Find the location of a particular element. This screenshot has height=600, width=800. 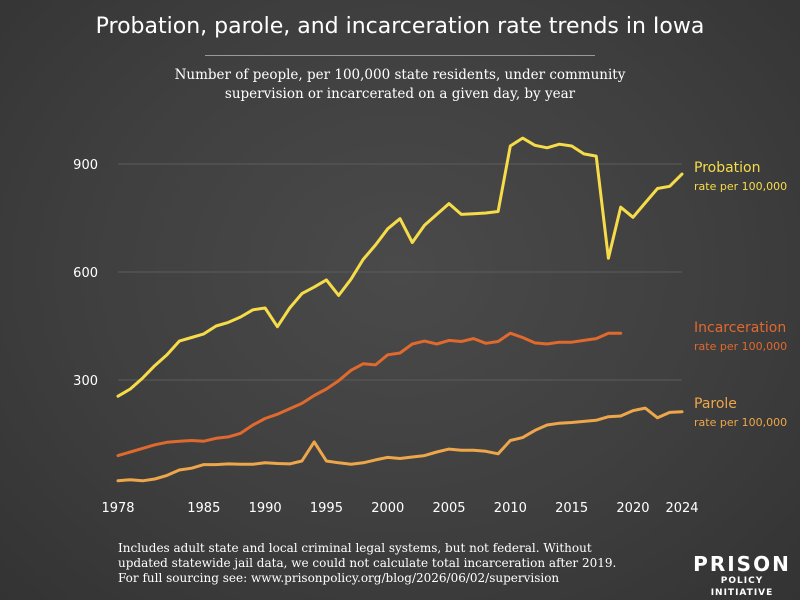

x-tick-label: 1978 is located at coordinates (117, 508).